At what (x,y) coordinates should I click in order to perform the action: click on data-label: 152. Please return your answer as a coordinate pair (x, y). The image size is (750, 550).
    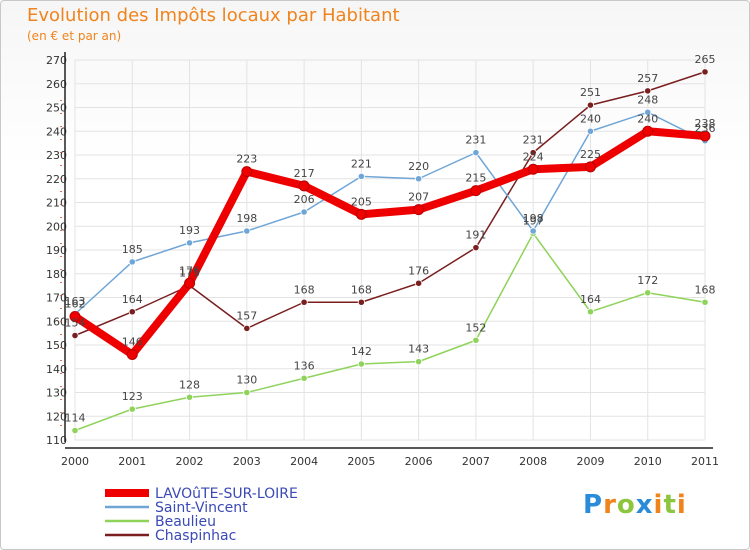
    Looking at the image, I should click on (475, 327).